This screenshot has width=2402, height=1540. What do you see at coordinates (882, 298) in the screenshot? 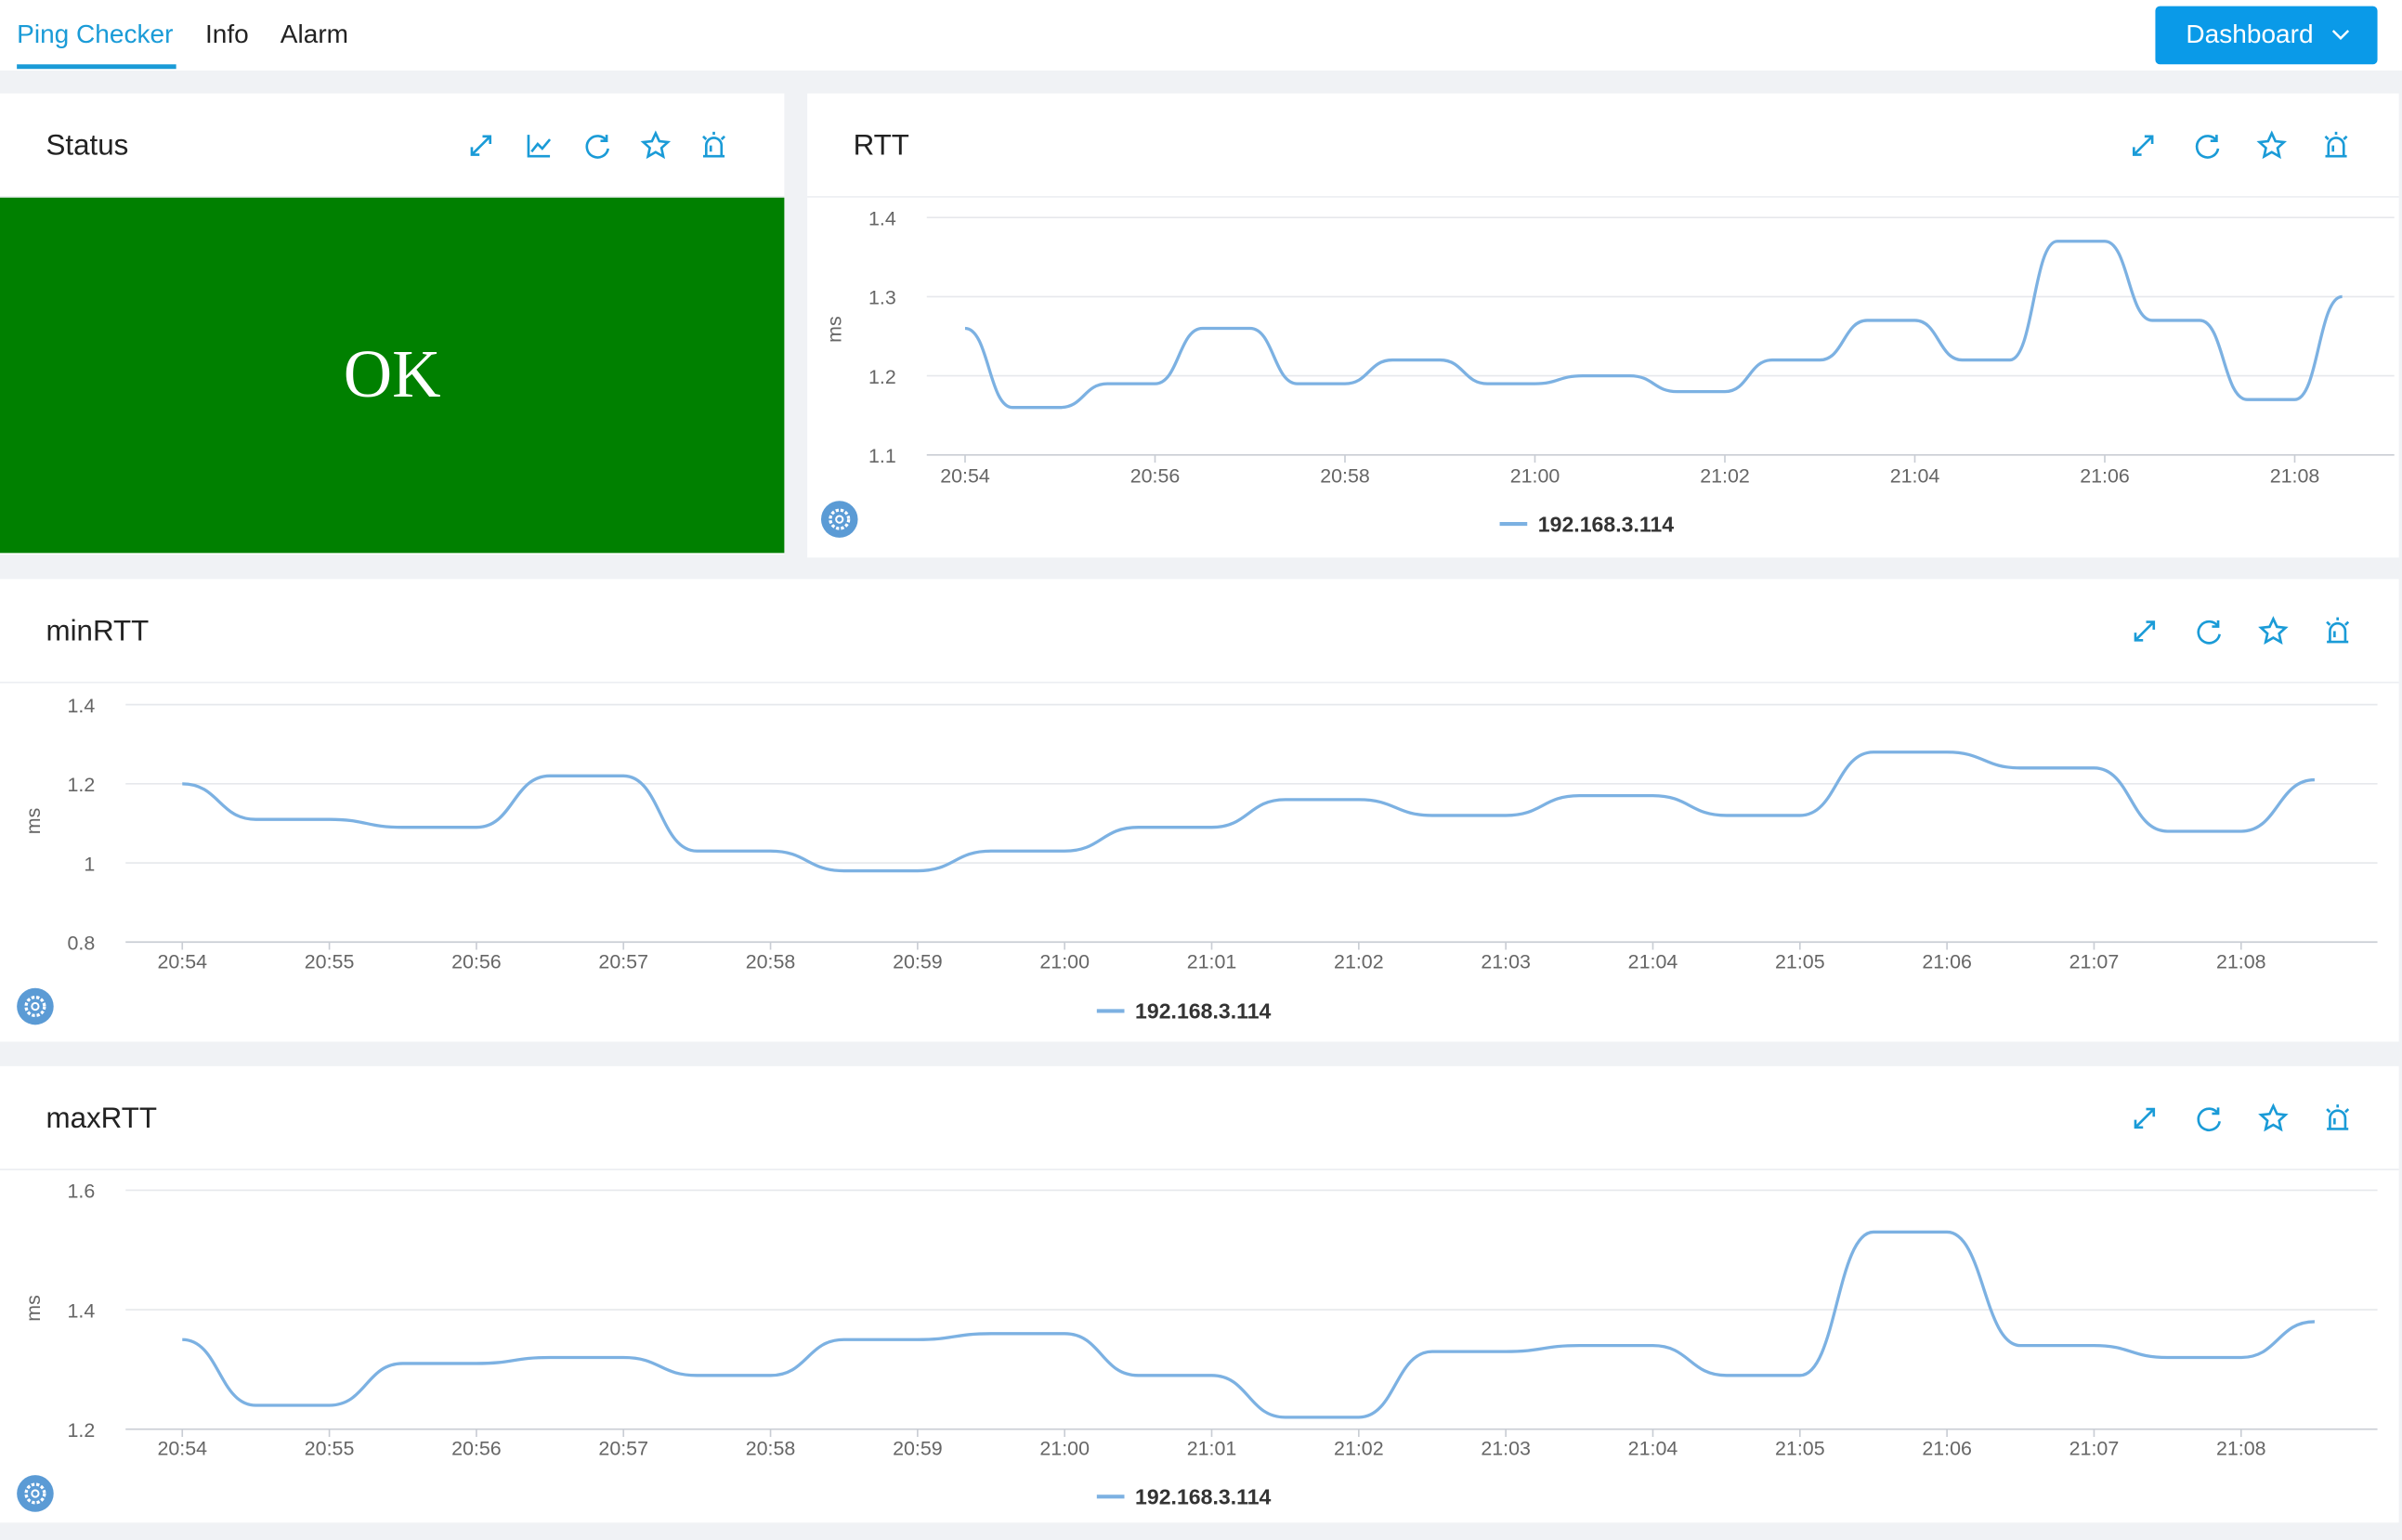
I see `y-tick-label: 1.3` at bounding box center [882, 298].